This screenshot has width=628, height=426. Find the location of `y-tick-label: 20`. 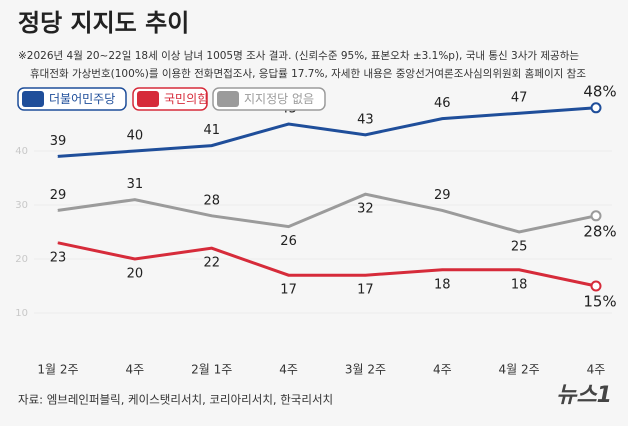

y-tick-label: 20 is located at coordinates (21, 259).